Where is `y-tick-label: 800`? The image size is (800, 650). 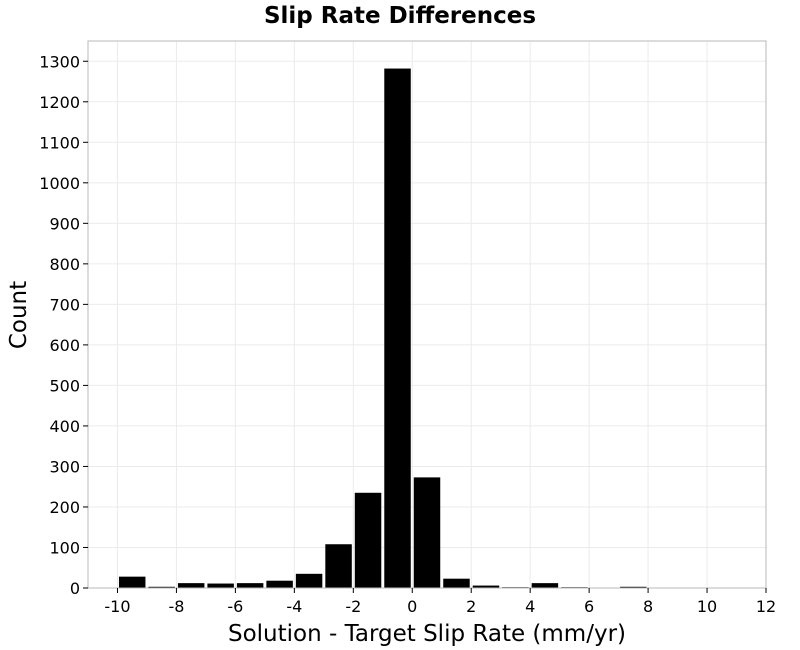
y-tick-label: 800 is located at coordinates (64, 264).